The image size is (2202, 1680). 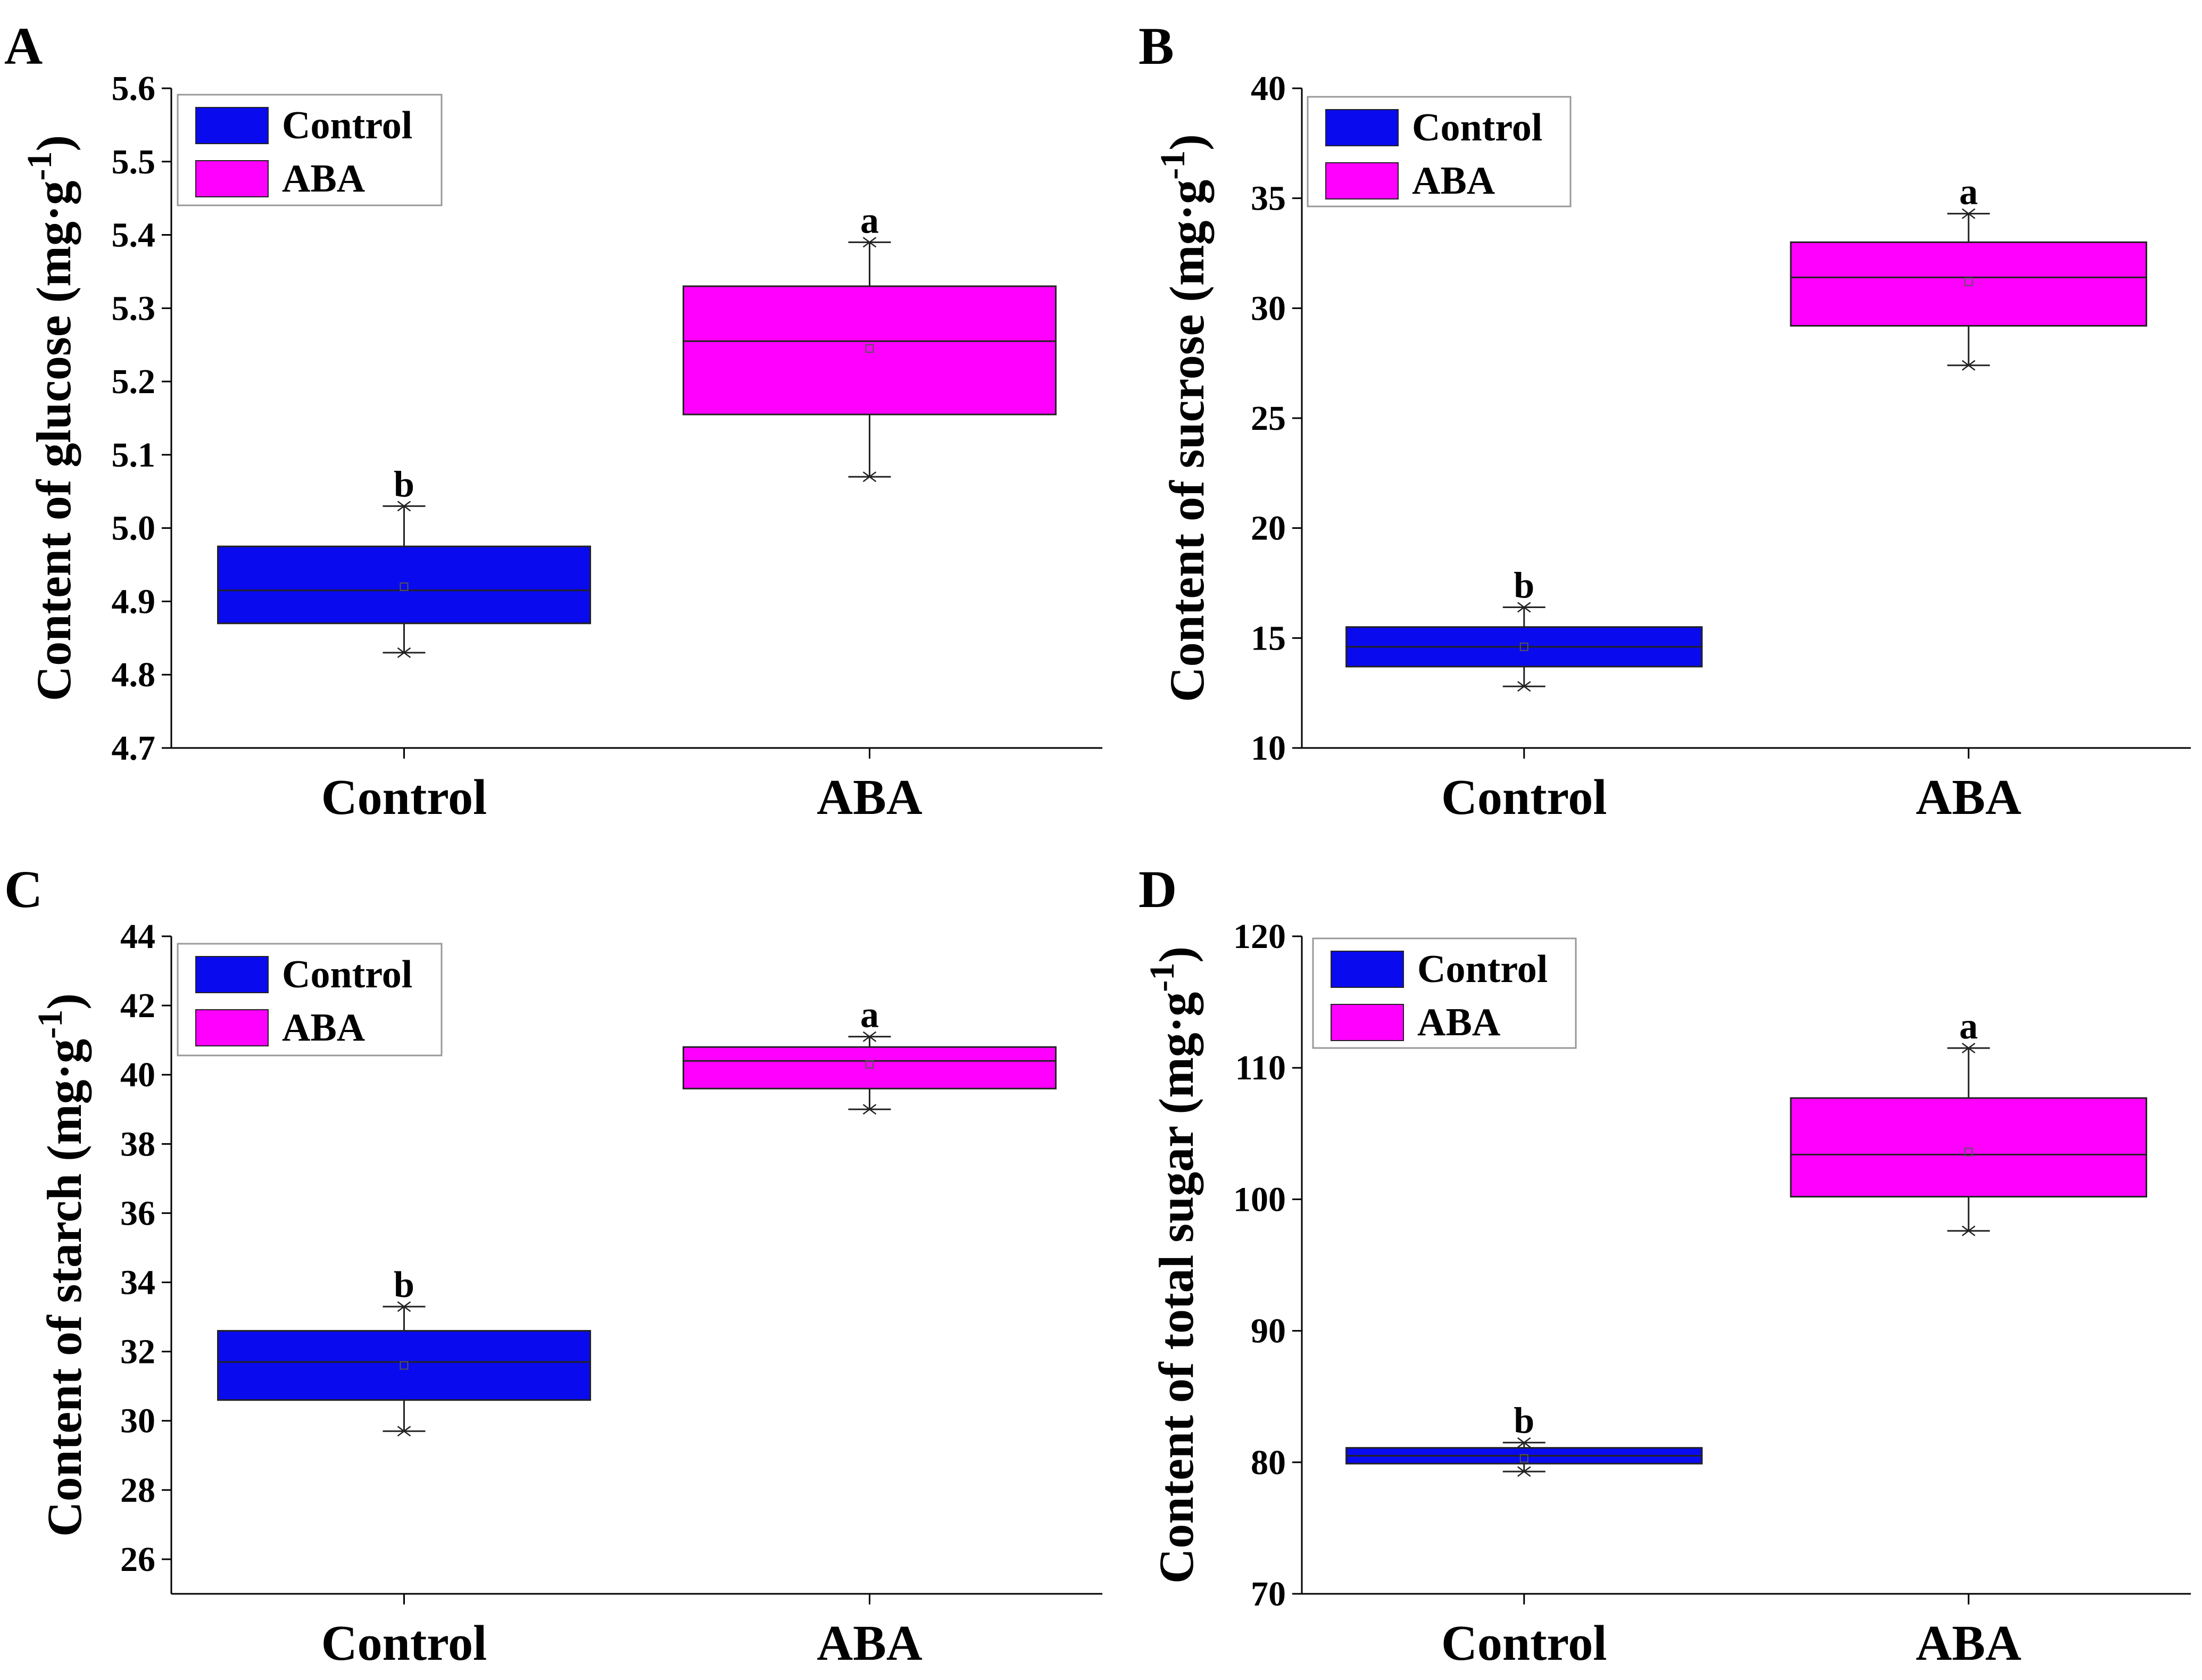 What do you see at coordinates (137, 1560) in the screenshot?
I see `y-tick-label: 26` at bounding box center [137, 1560].